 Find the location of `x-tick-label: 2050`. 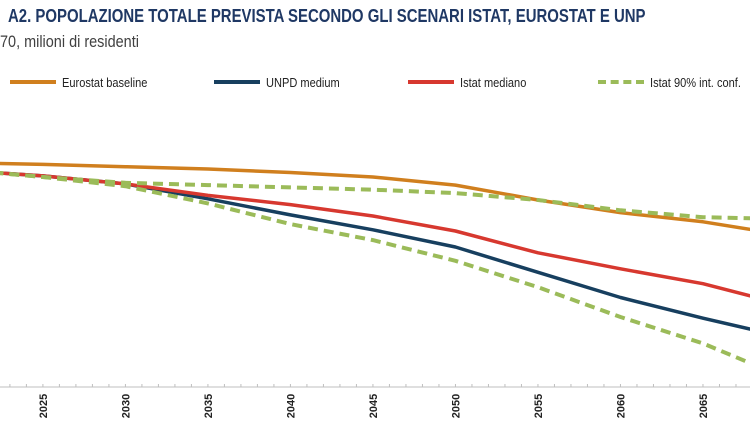

x-tick-label: 2050 is located at coordinates (456, 406).